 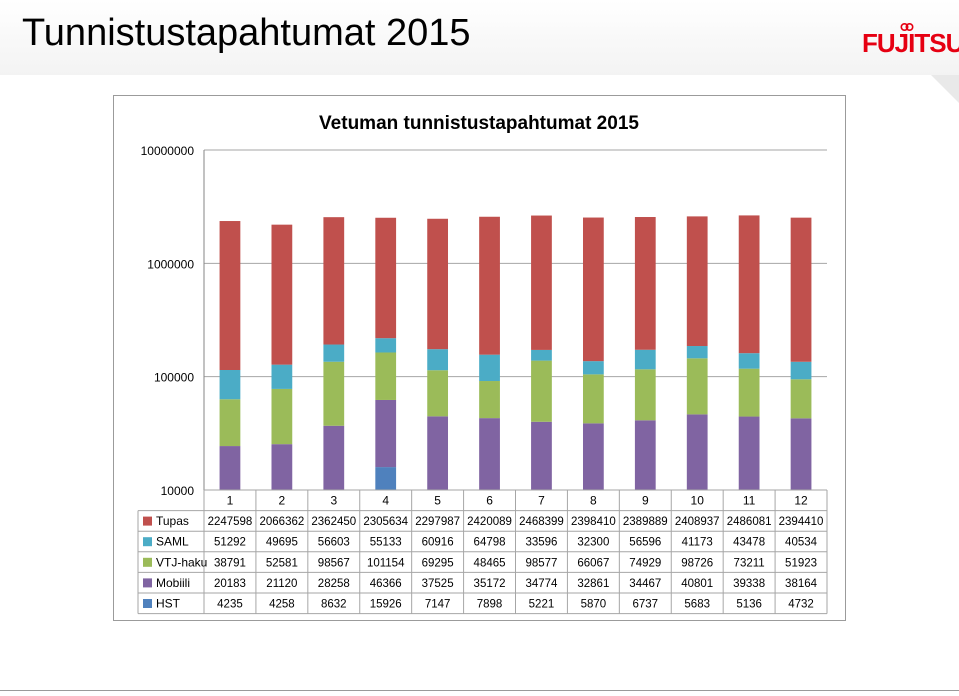 I want to click on data-value: 4235, so click(x=230, y=605).